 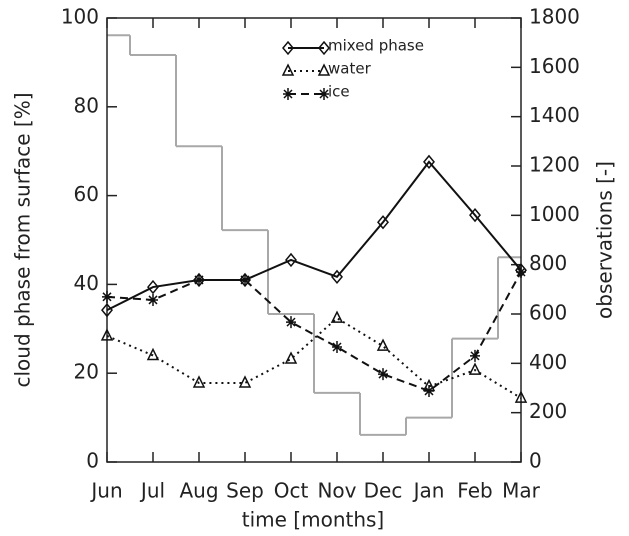 I want to click on y2-axis-label: observations [-], so click(x=605, y=240).